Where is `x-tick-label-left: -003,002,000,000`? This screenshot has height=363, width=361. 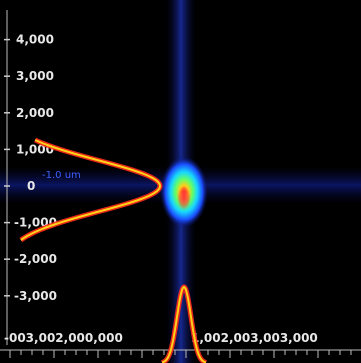
x-tick-label-left: -003,002,000,000 is located at coordinates (63, 338).